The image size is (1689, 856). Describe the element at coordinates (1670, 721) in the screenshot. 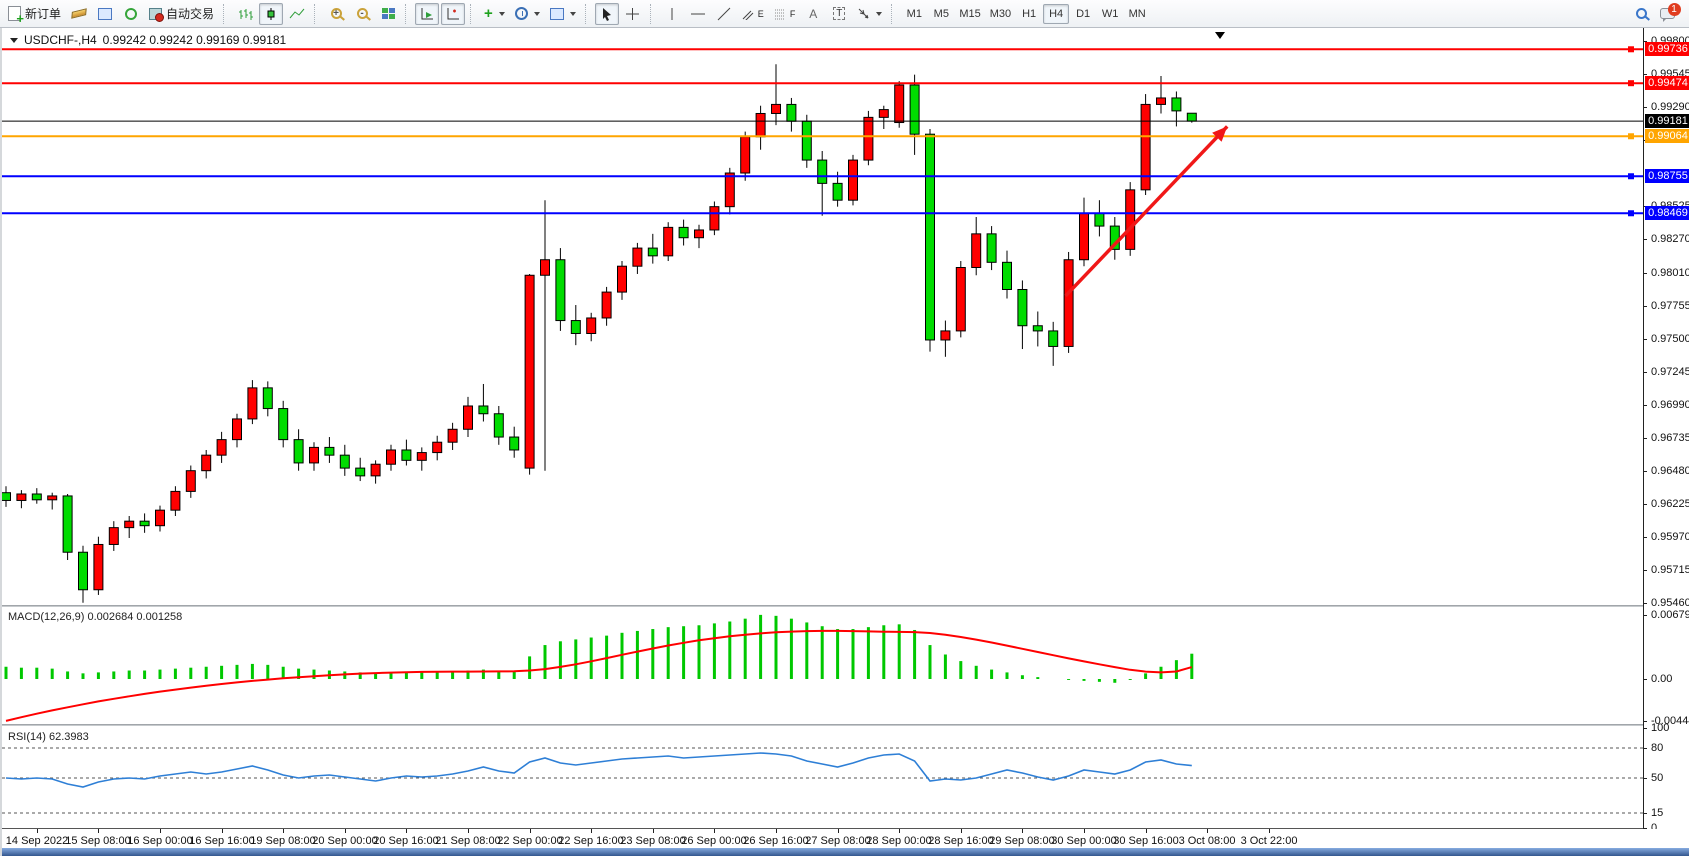

I see `macd-tick-label: -0.004442` at that location.